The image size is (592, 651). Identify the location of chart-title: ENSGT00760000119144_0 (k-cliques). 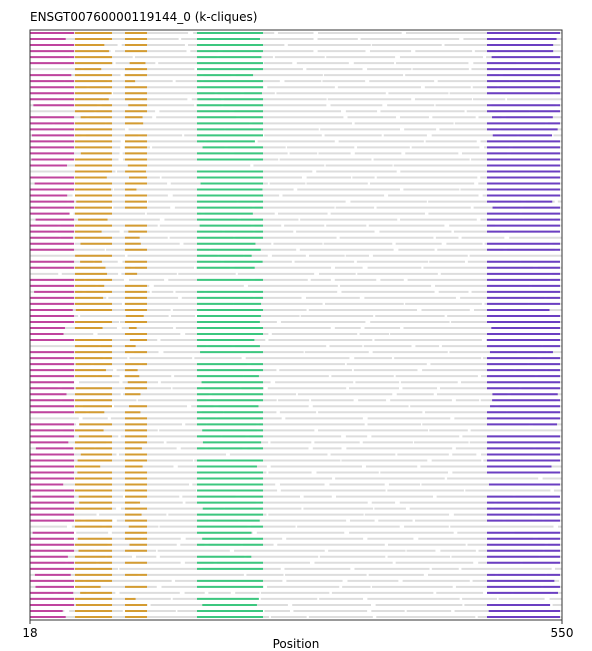
(144, 17).